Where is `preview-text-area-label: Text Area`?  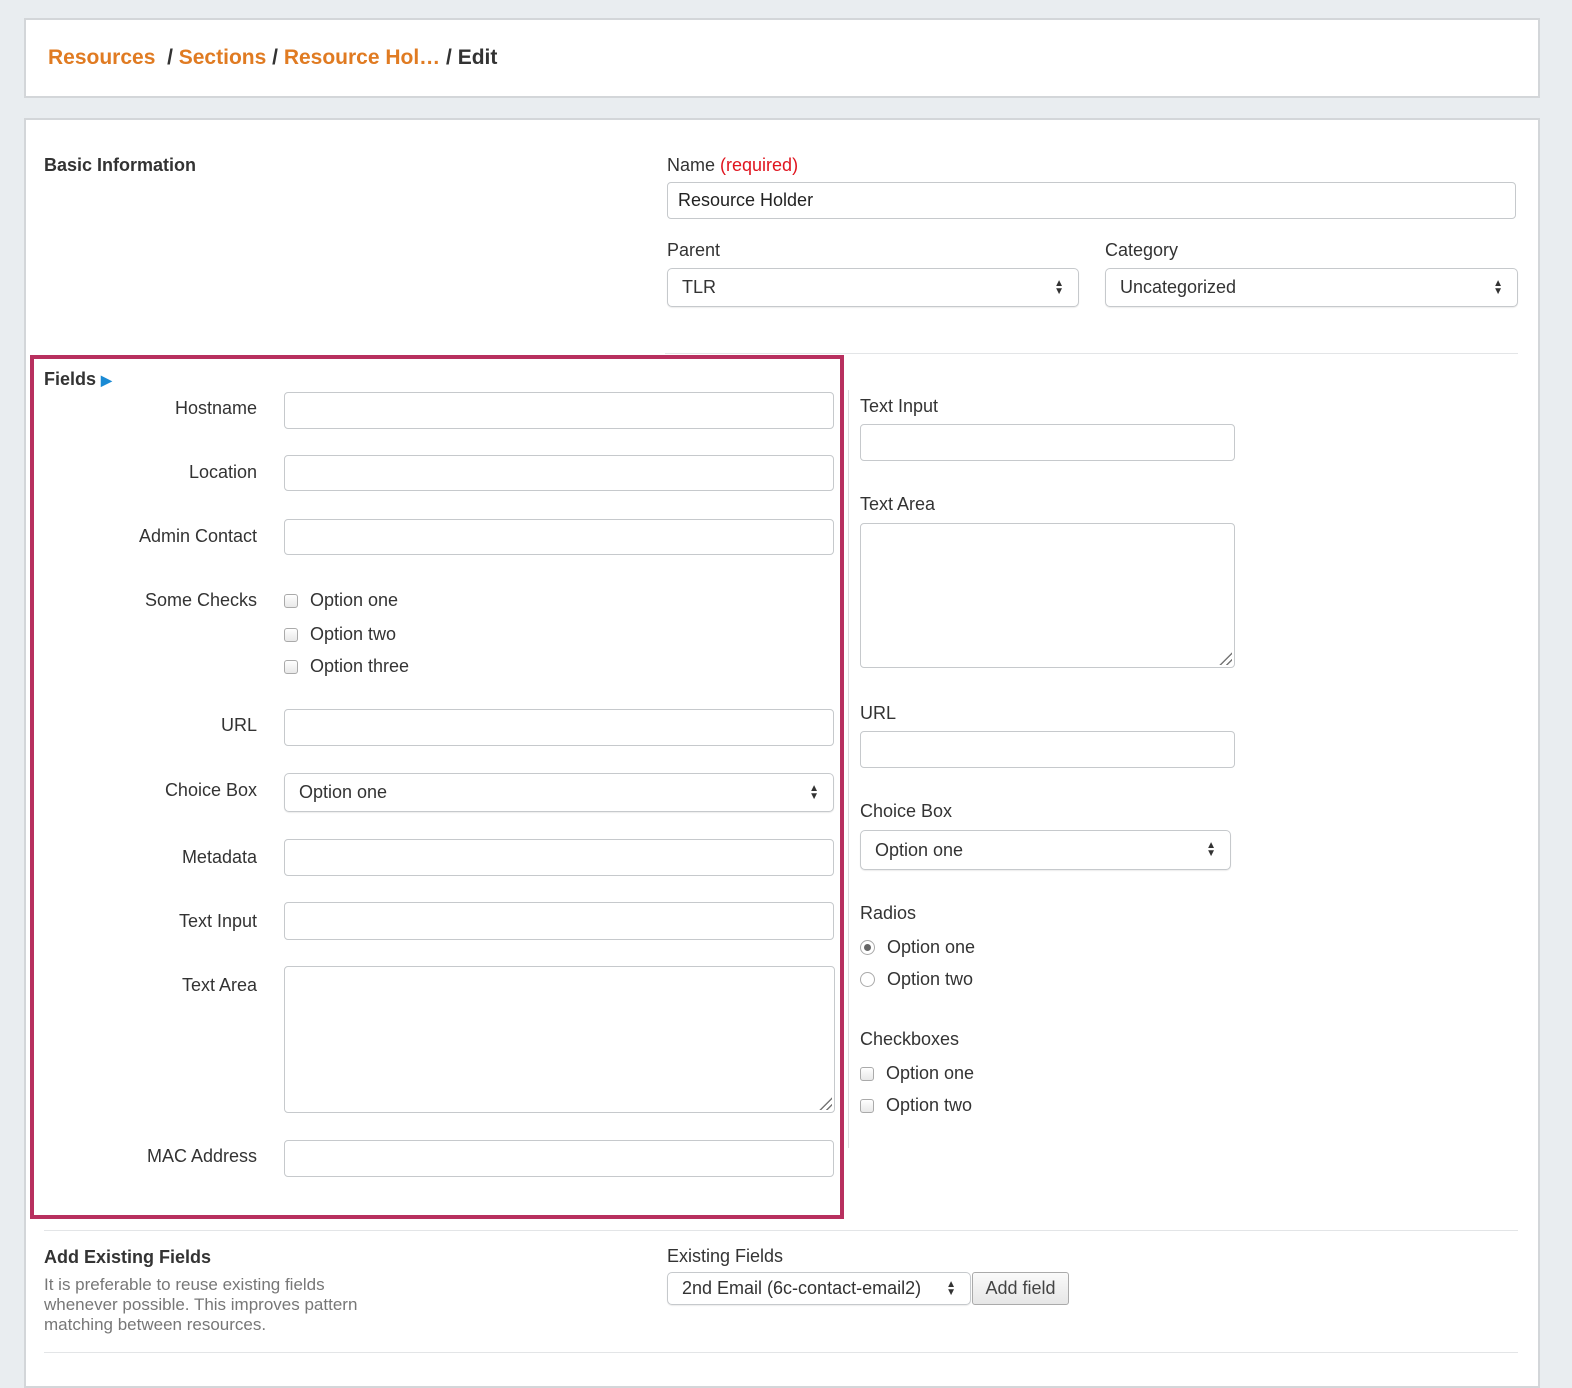 preview-text-area-label: Text Area is located at coordinates (898, 504).